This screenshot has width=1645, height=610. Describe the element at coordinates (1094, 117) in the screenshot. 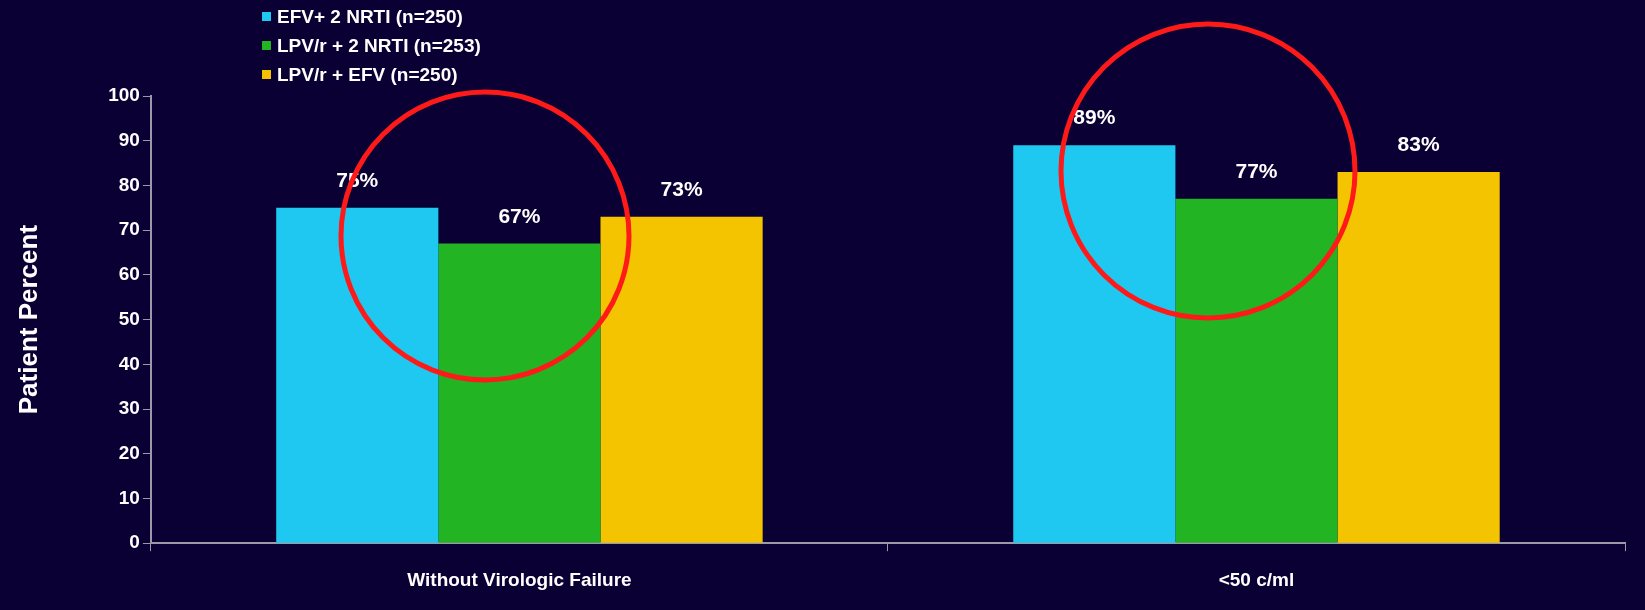

I see `data-label: 89%` at that location.